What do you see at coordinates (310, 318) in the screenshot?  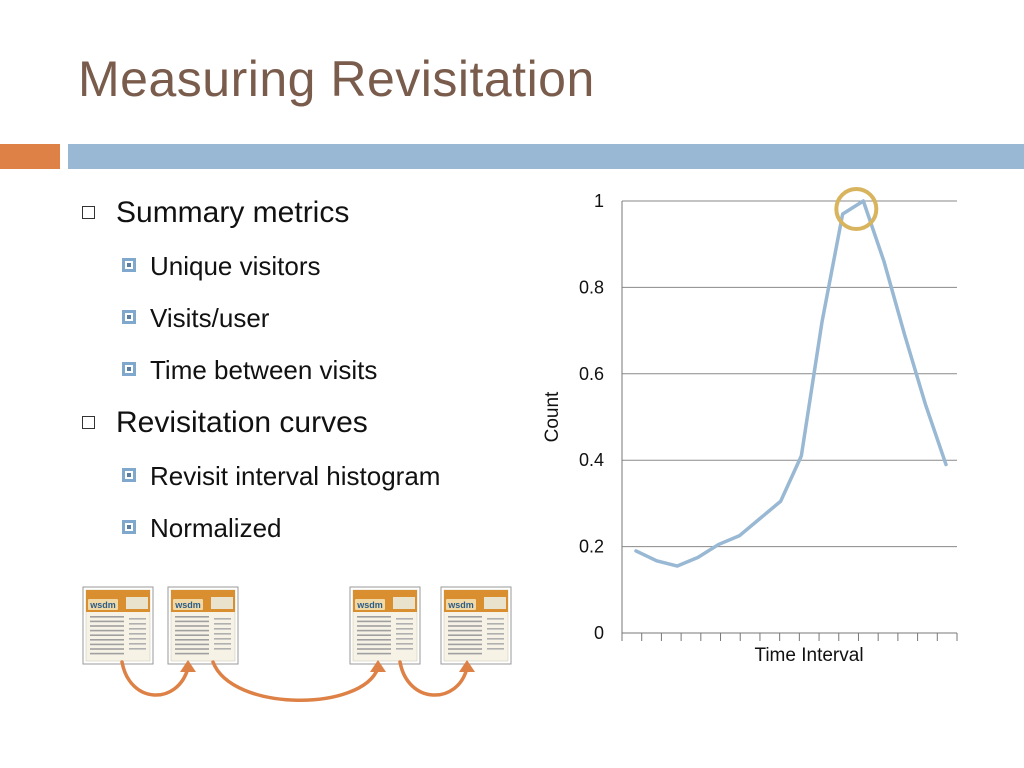 I see `sub-bullet-item: Visits/user` at bounding box center [310, 318].